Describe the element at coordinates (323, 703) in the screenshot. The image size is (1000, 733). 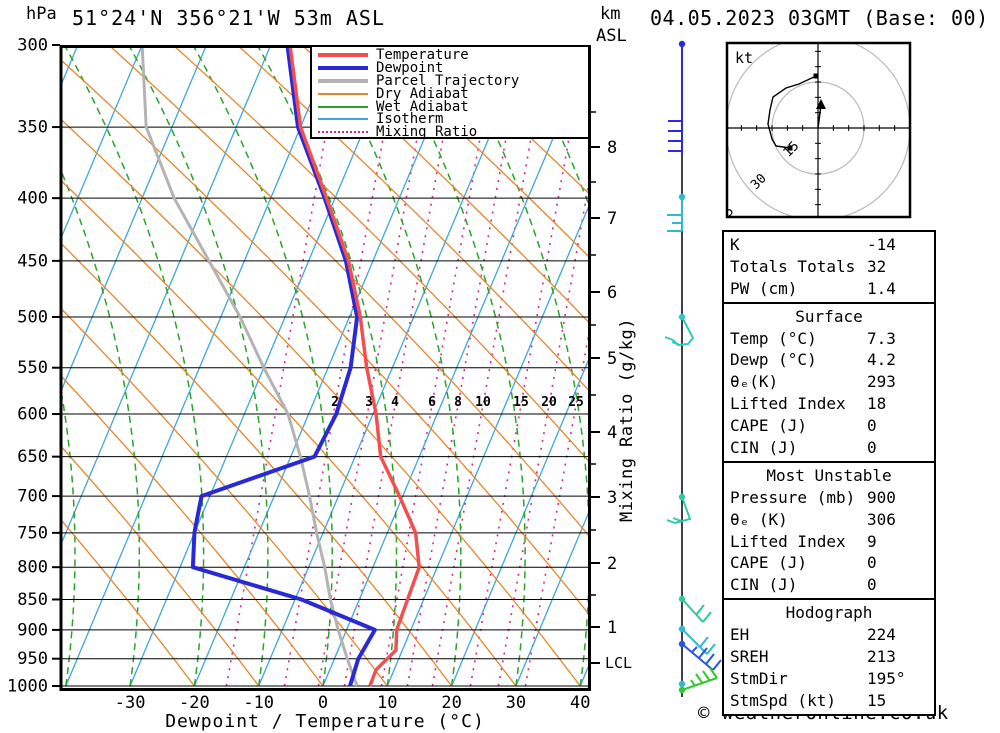
I see `temp-tick-label: 0` at that location.